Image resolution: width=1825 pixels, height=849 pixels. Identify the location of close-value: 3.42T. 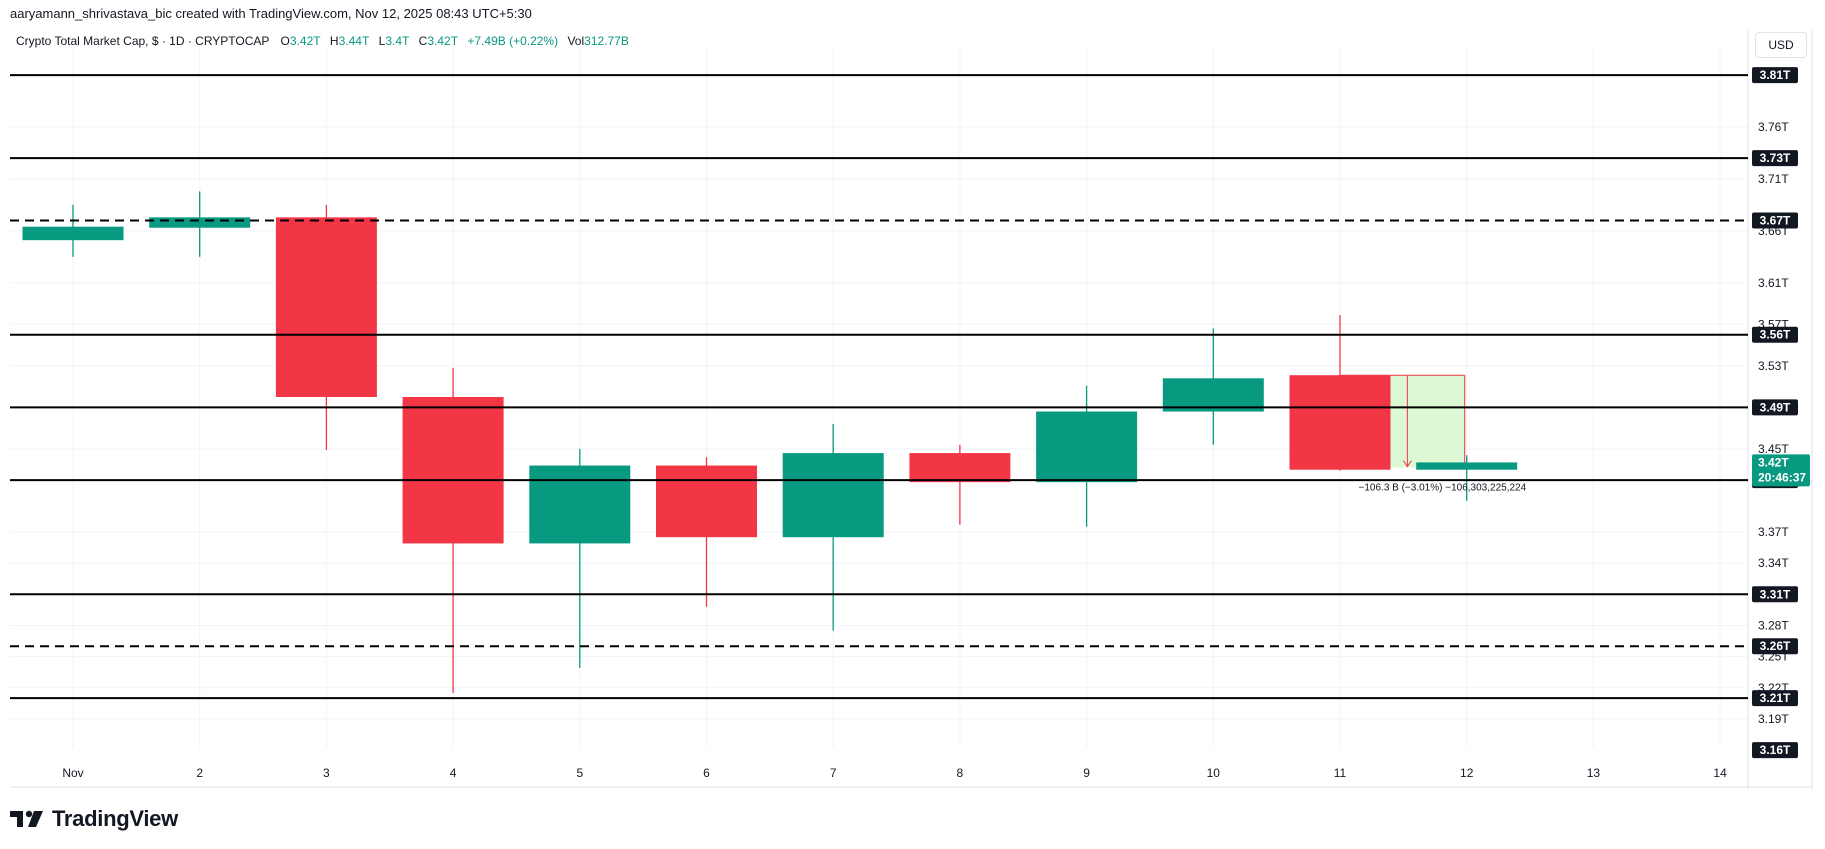
(443, 41).